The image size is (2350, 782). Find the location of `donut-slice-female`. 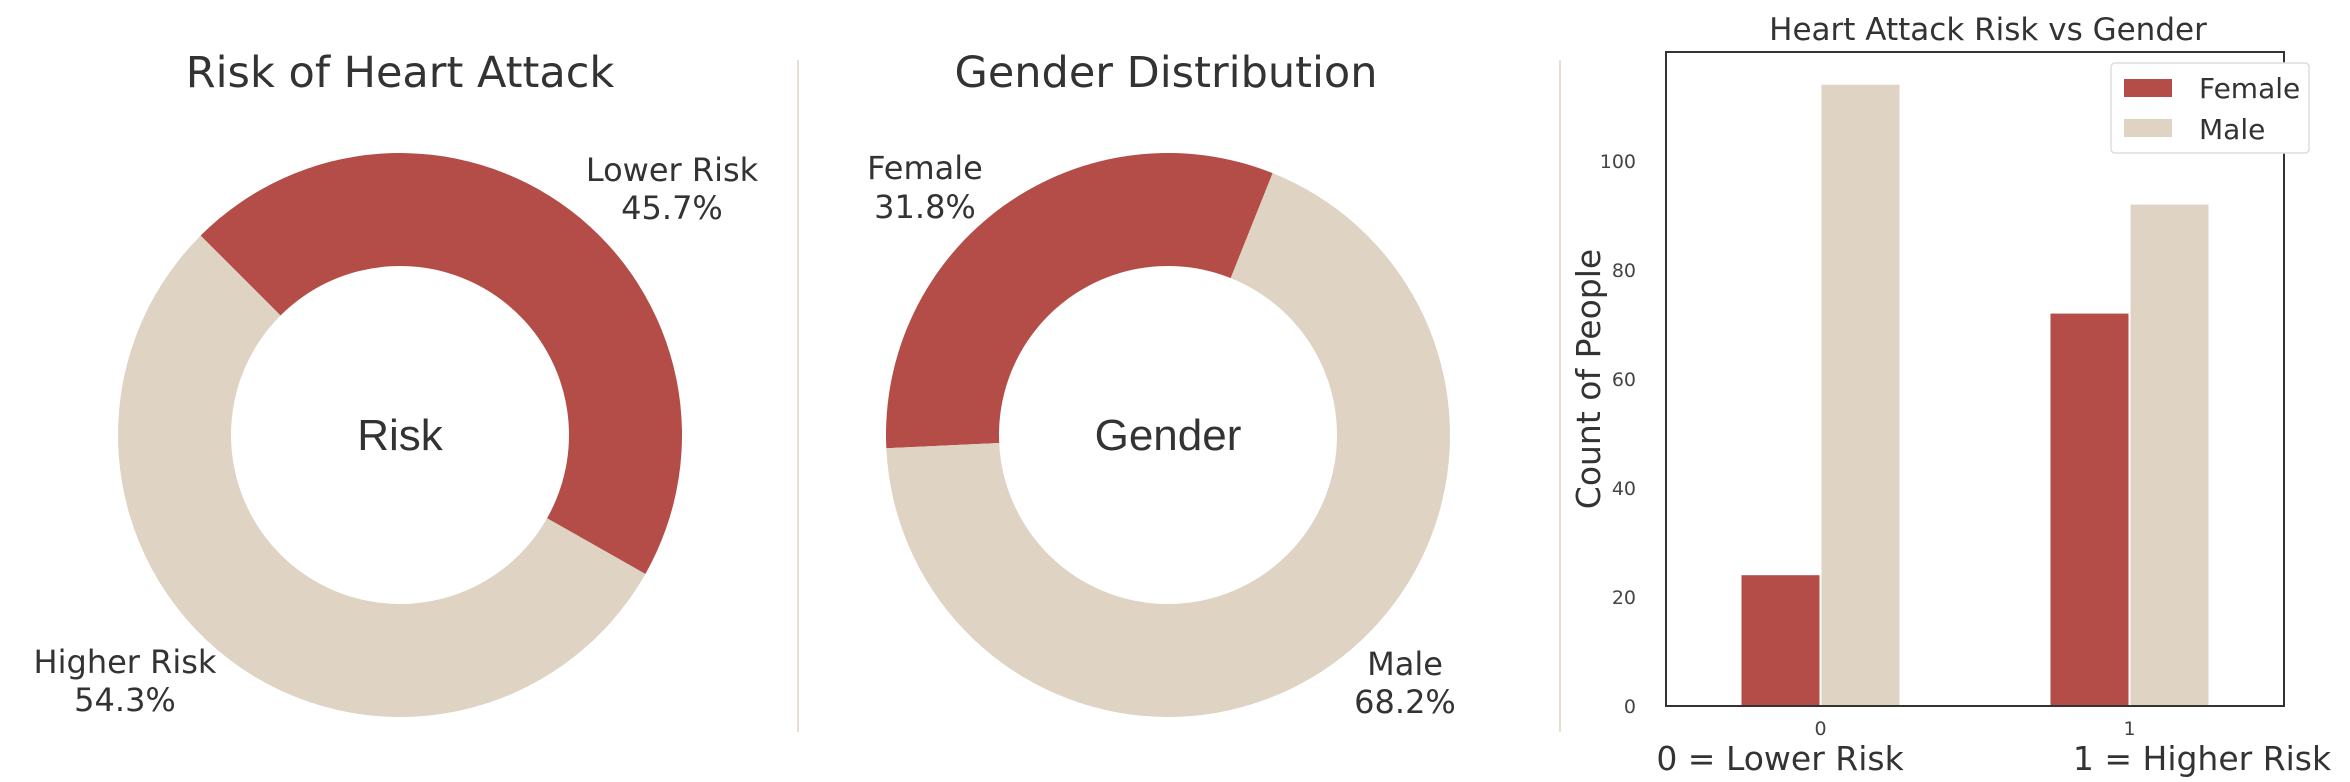

donut-slice-female is located at coordinates (1079, 301).